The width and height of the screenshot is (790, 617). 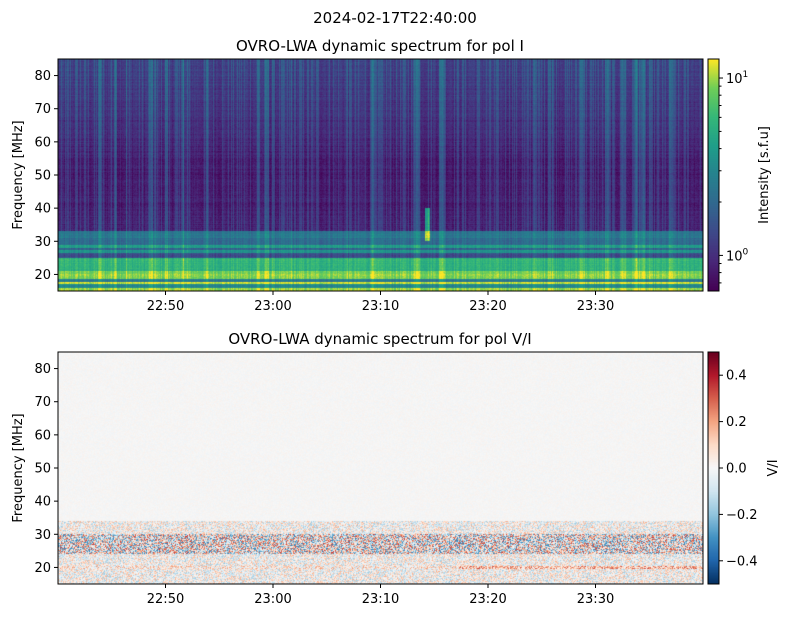 I want to click on vi-colorbar-label: V/I, so click(x=773, y=467).